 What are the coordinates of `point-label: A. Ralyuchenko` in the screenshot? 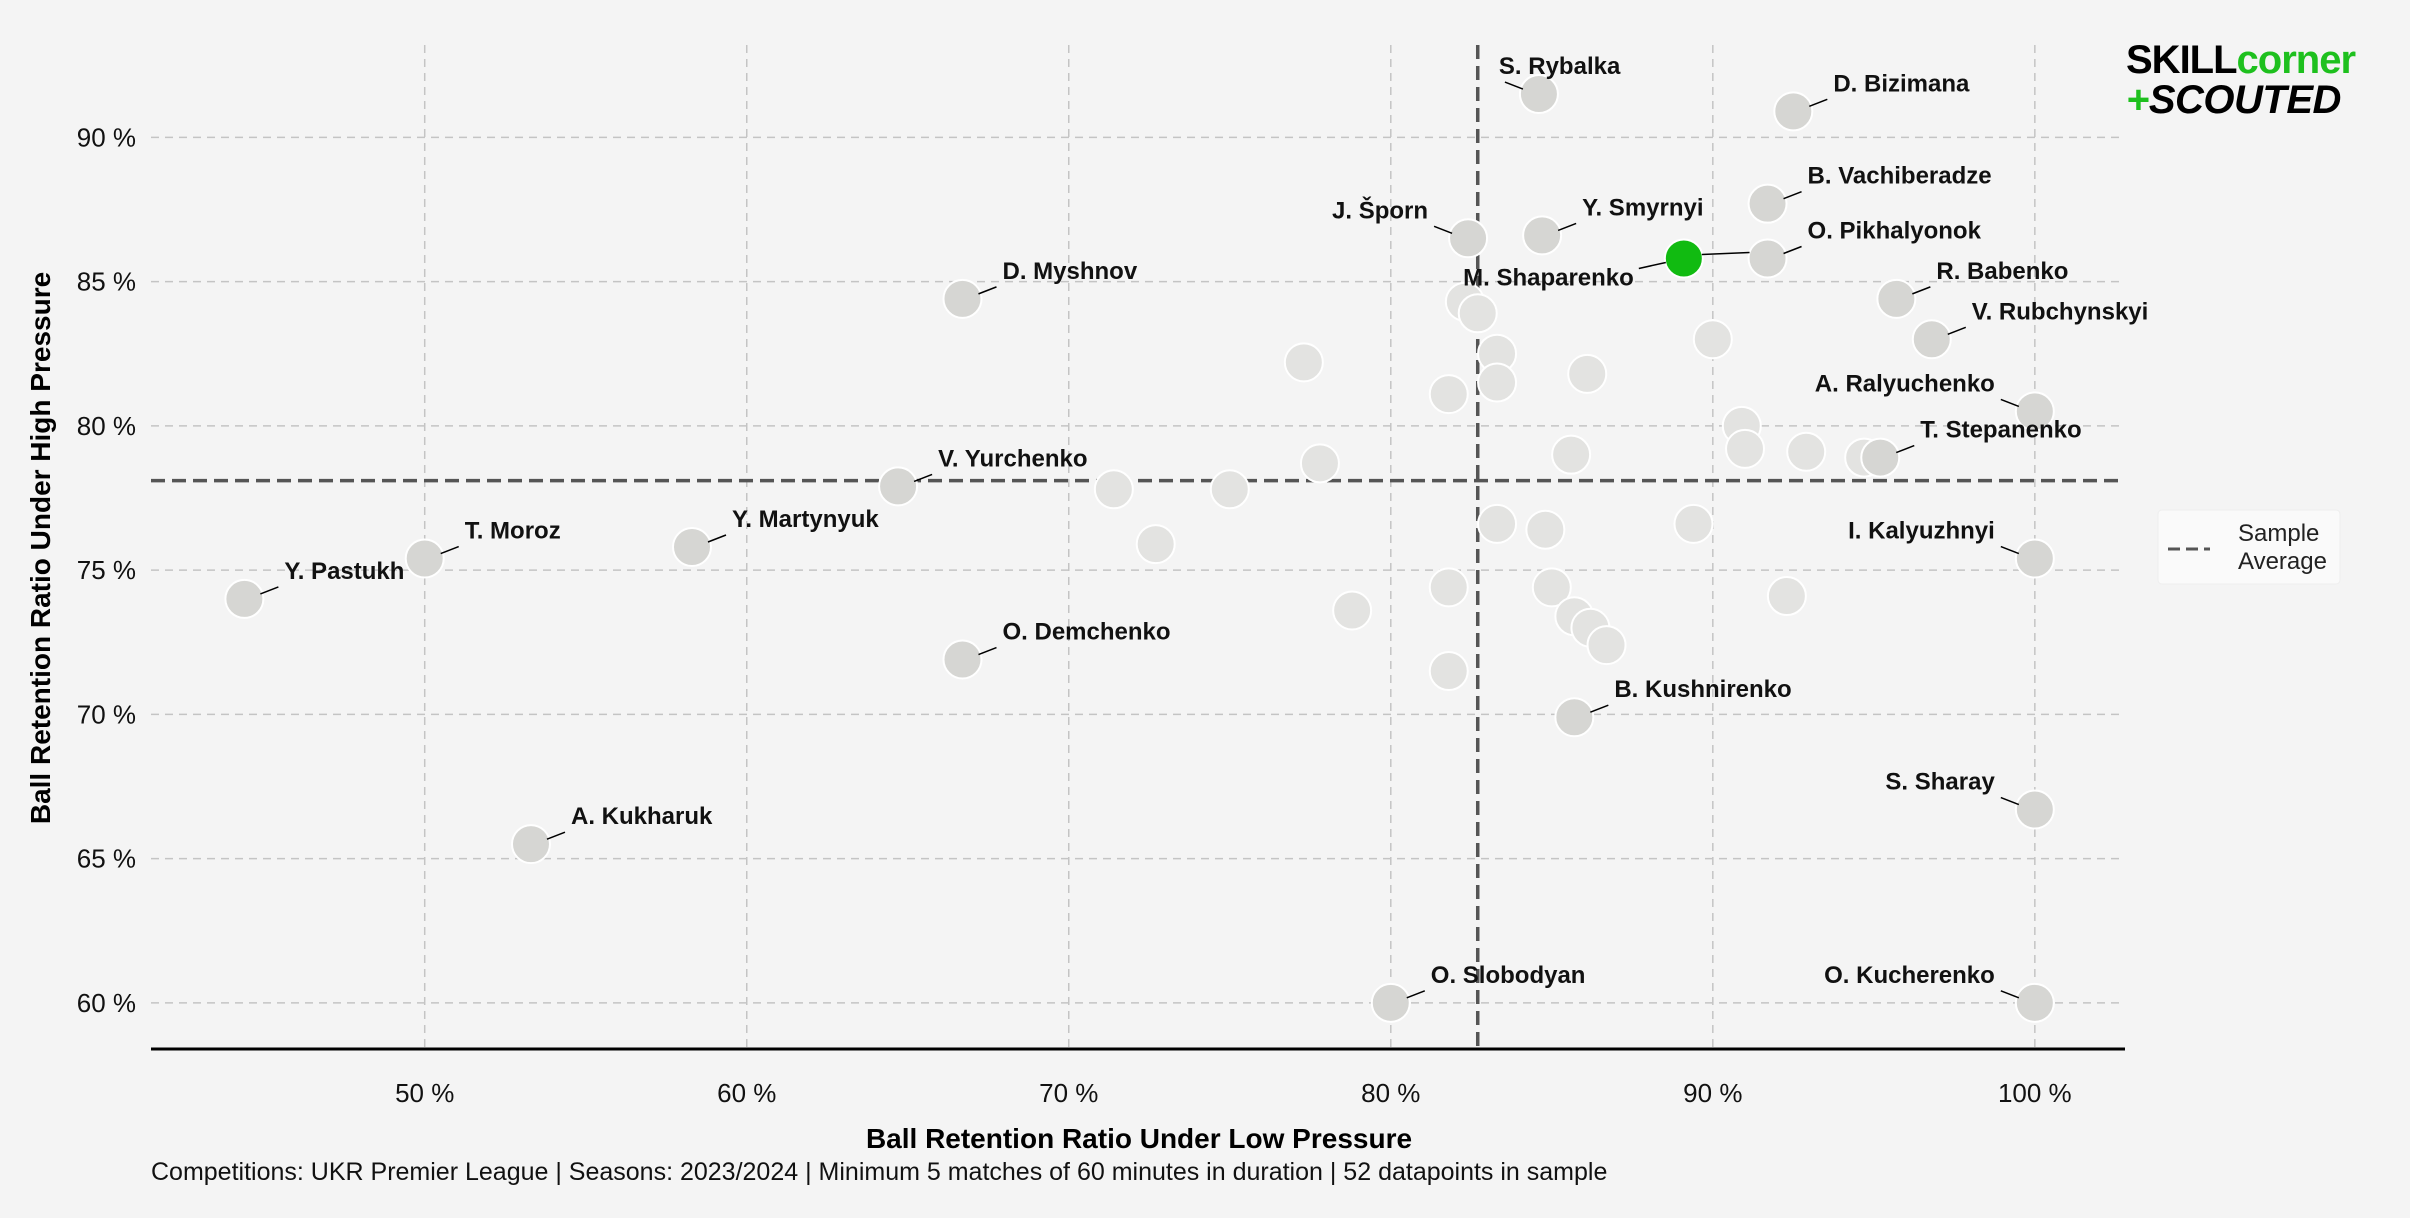 It's located at (1905, 383).